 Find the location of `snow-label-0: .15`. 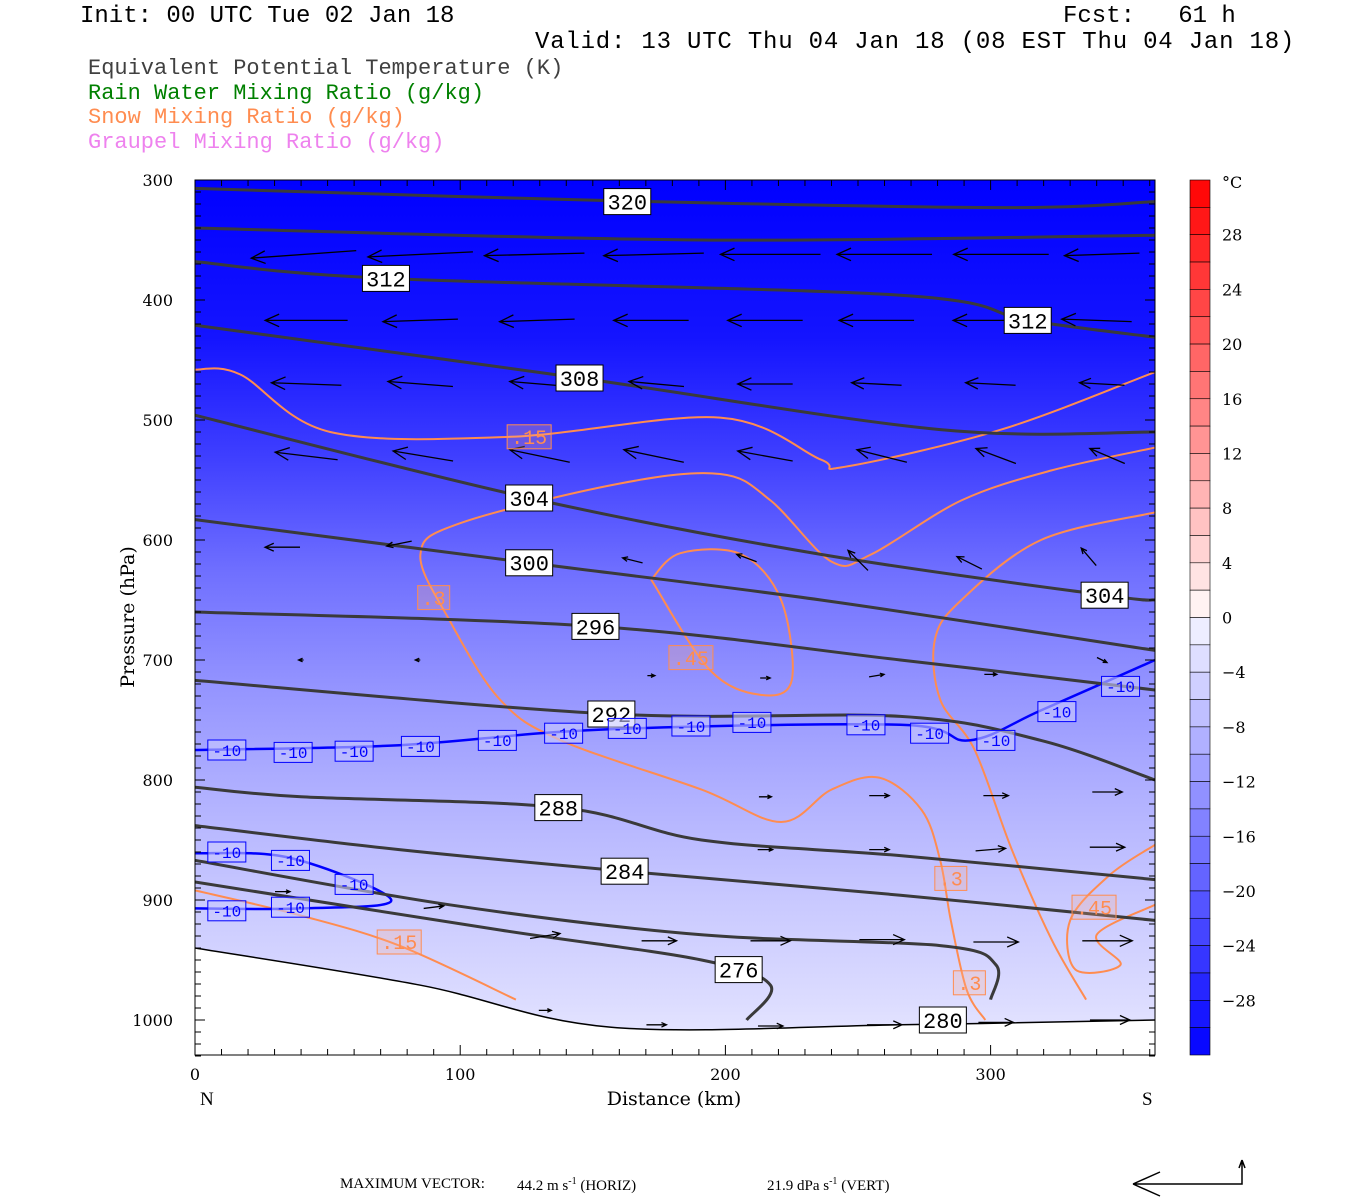

snow-label-0: .15 is located at coordinates (529, 437).